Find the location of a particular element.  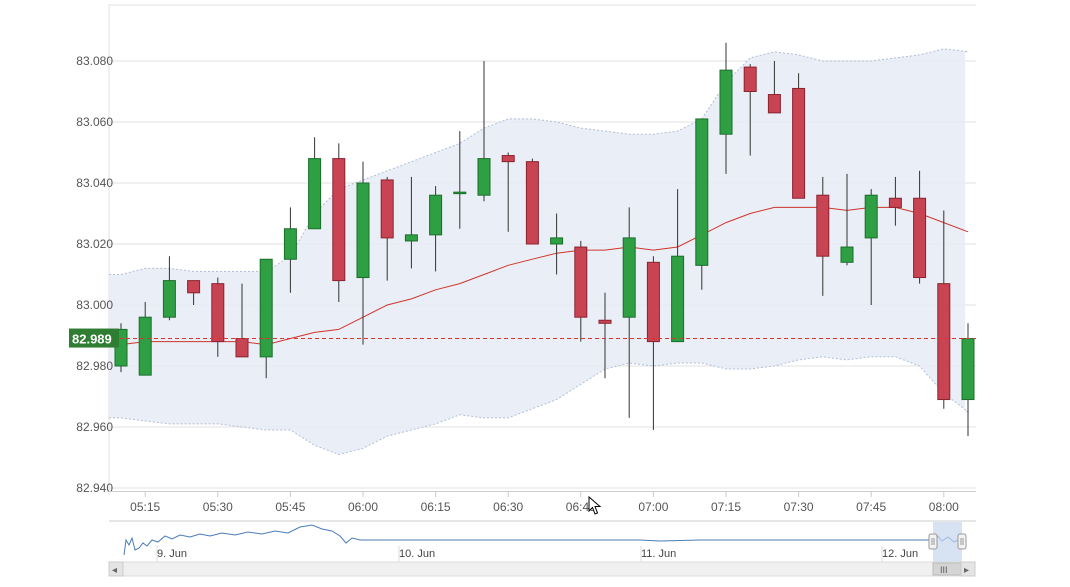

y-tick-label: 83.080 is located at coordinates (94, 61).